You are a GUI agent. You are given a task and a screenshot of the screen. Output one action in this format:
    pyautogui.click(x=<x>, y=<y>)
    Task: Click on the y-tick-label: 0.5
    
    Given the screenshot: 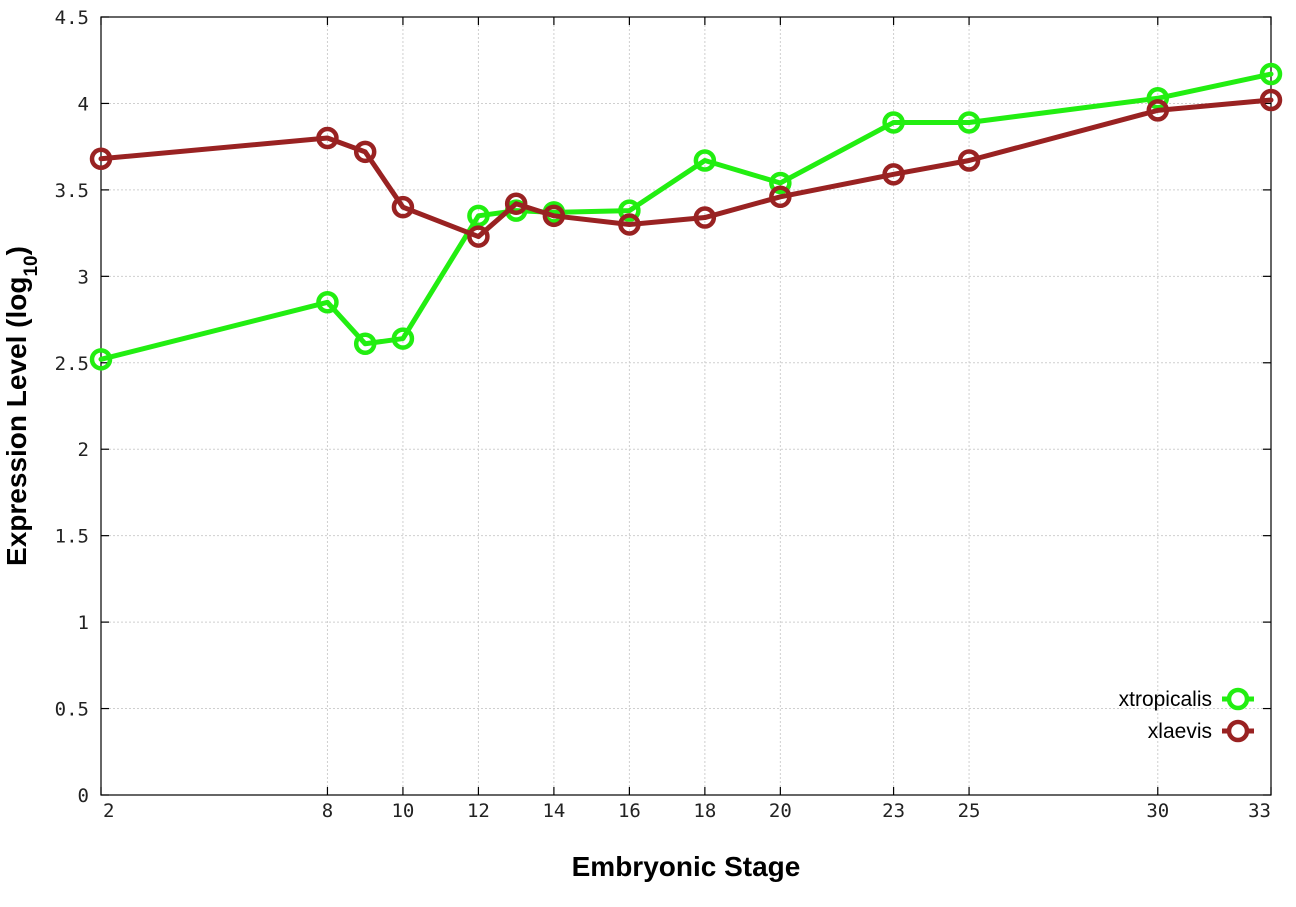 What is the action you would take?
    pyautogui.click(x=72, y=710)
    